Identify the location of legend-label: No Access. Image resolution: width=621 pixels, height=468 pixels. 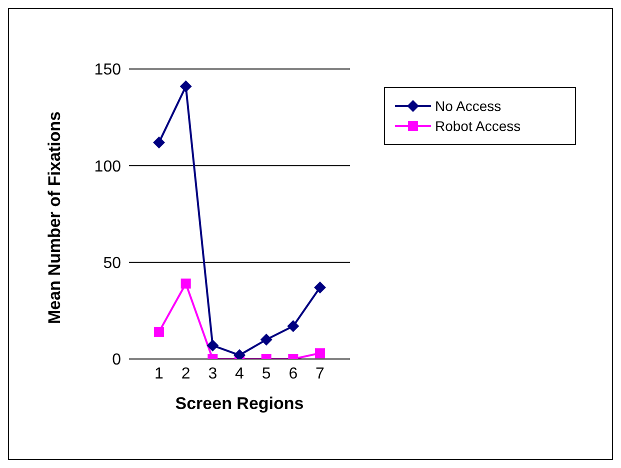
(468, 106).